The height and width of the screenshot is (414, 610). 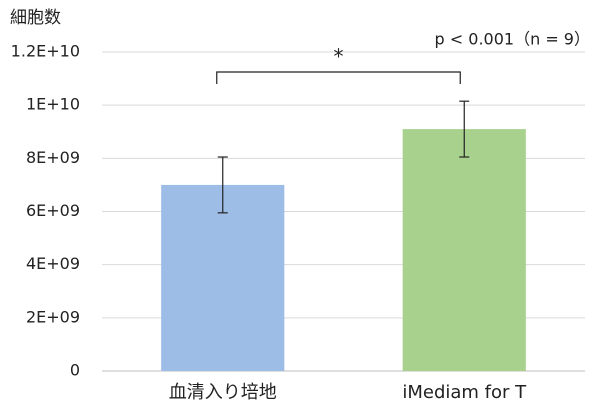 What do you see at coordinates (339, 57) in the screenshot?
I see `significance-mark: *` at bounding box center [339, 57].